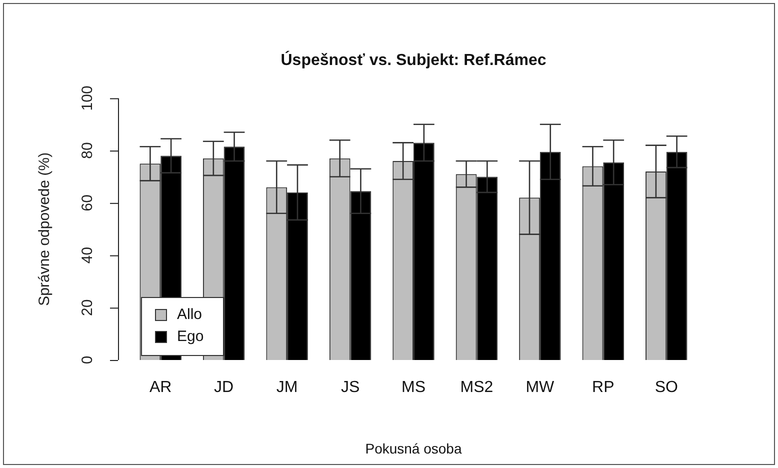 The image size is (778, 468). Describe the element at coordinates (87, 98) in the screenshot. I see `y-tick-label: 100` at that location.